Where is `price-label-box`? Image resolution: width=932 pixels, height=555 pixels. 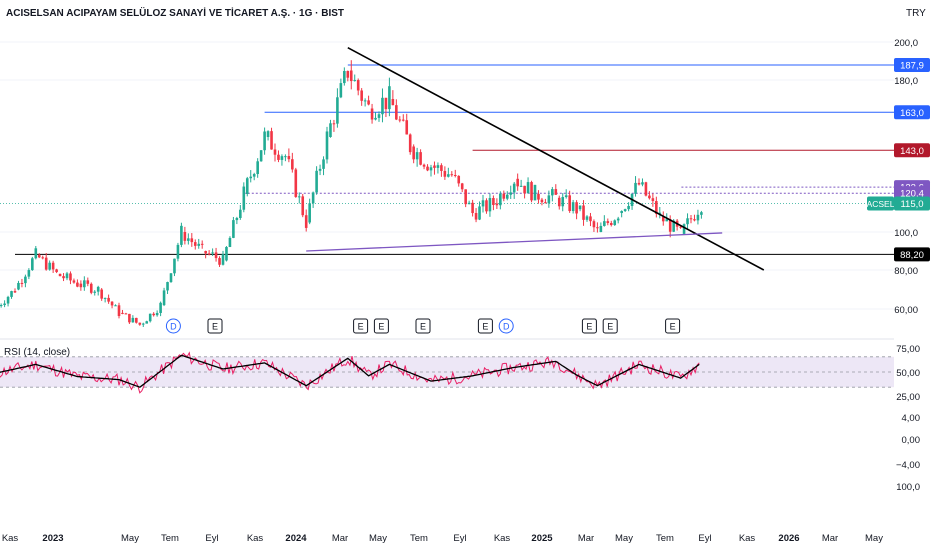
price-label-box is located at coordinates (912, 112).